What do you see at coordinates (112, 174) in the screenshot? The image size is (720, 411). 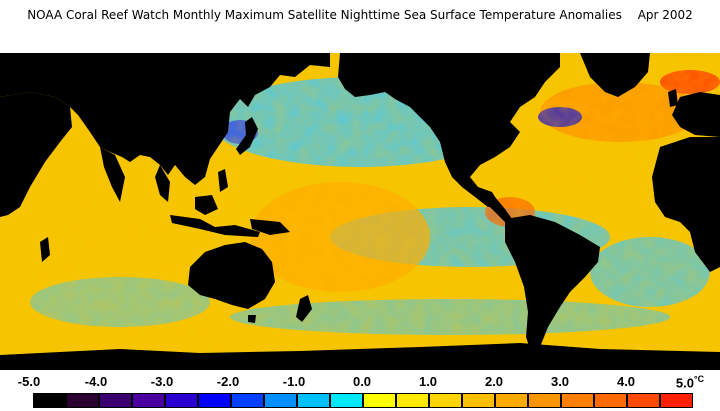 I see `land-india` at bounding box center [112, 174].